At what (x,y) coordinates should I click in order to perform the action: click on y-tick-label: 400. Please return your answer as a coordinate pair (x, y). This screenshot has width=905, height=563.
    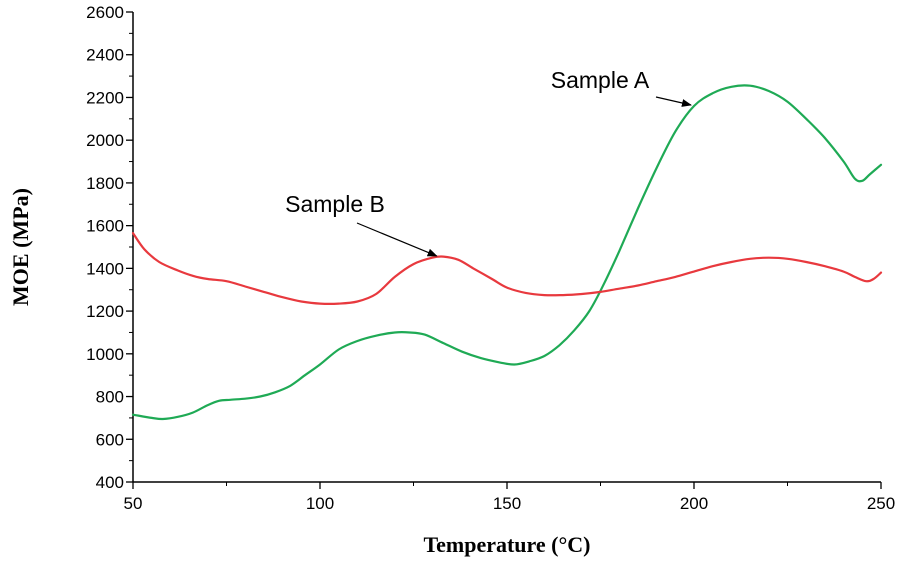
    Looking at the image, I should click on (110, 482).